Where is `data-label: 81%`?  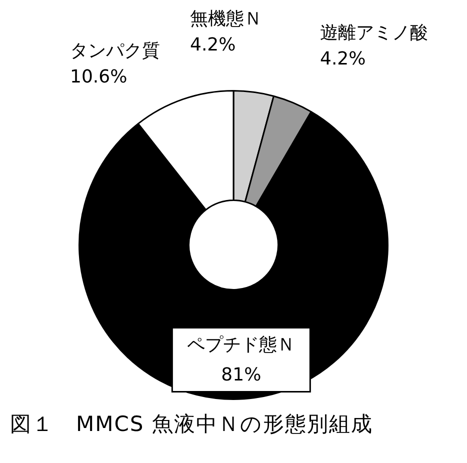
data-label: 81% is located at coordinates (241, 375).